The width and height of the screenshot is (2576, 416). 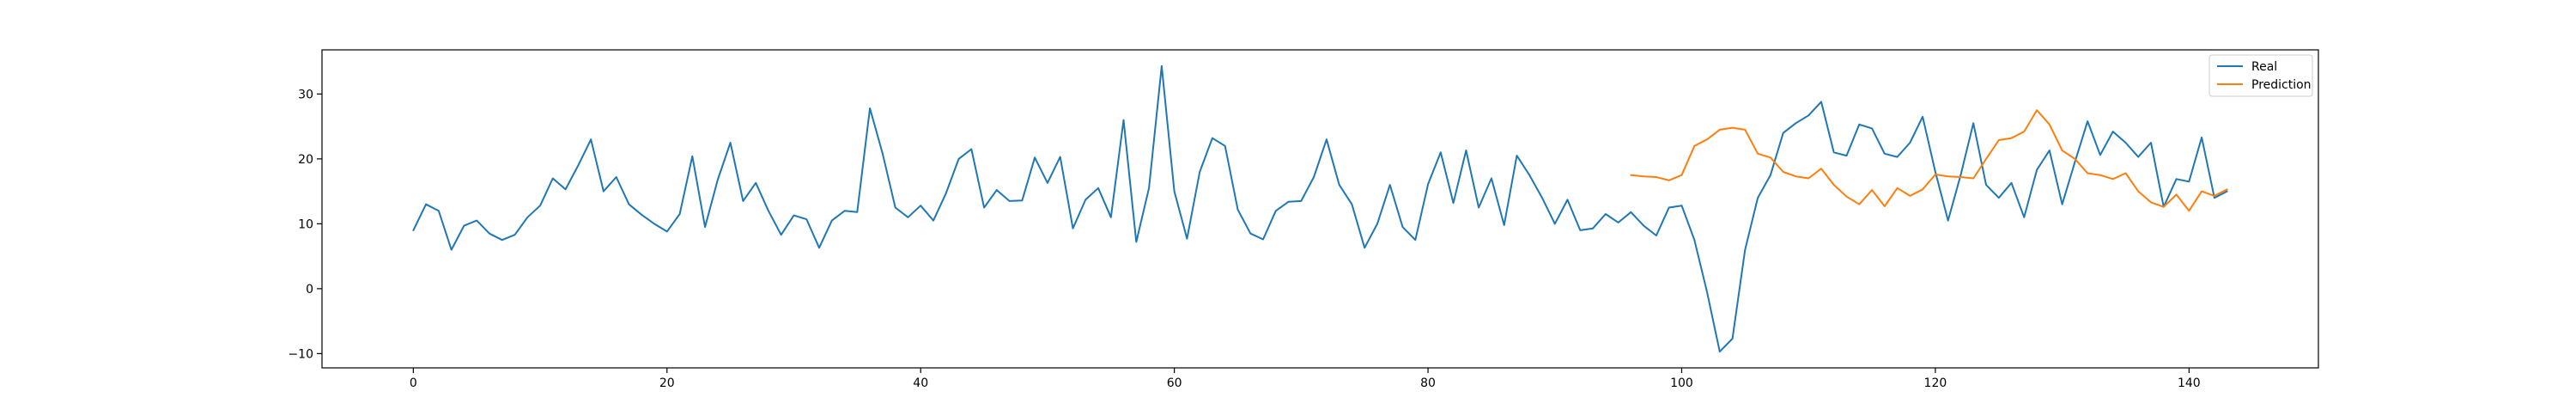 What do you see at coordinates (921, 383) in the screenshot?
I see `x-tick-label: 40` at bounding box center [921, 383].